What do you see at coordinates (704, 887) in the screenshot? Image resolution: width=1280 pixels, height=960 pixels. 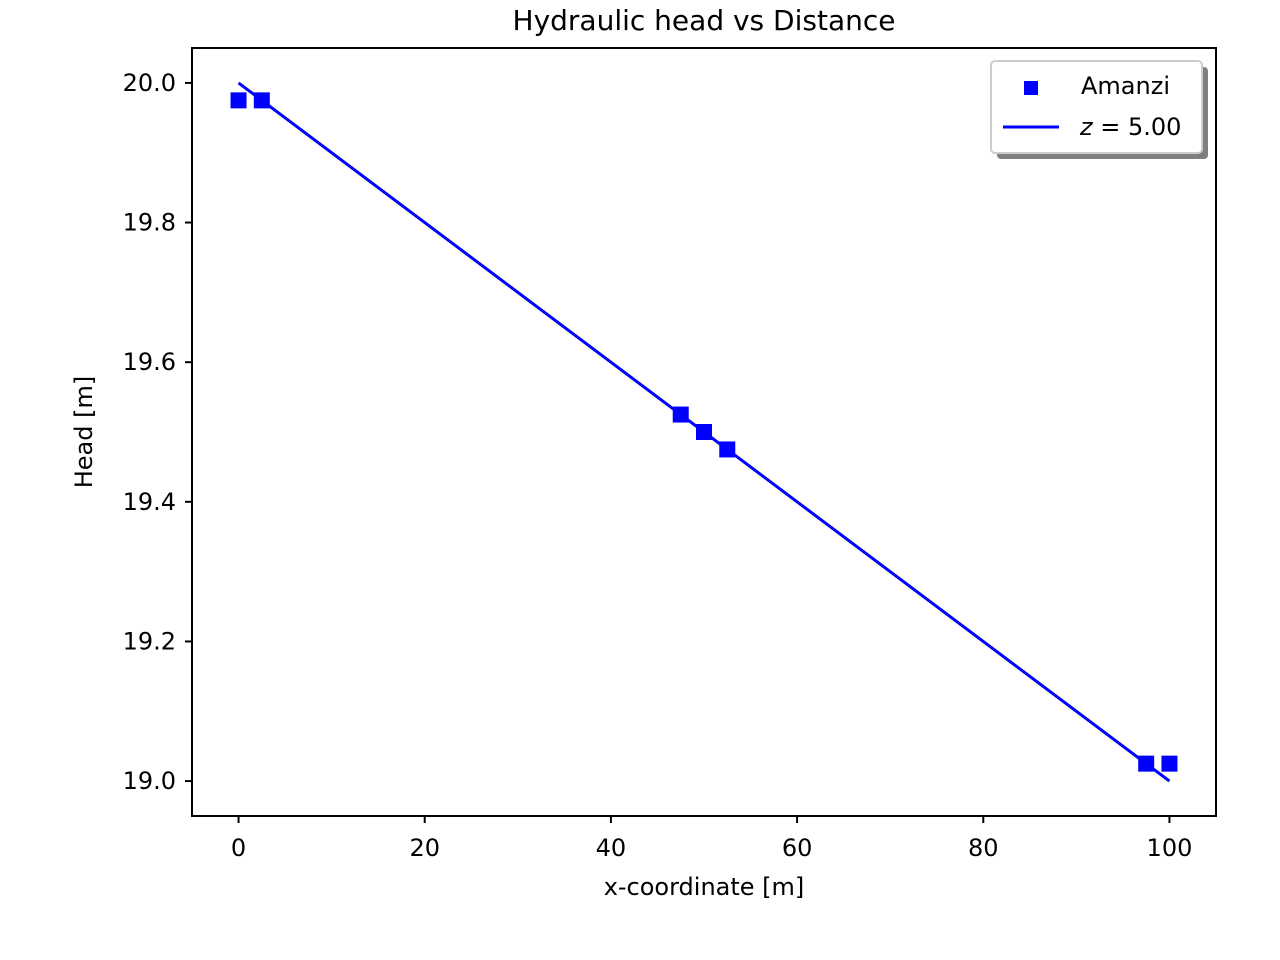 I see `x-axis-label: x-coordinate [m]` at bounding box center [704, 887].